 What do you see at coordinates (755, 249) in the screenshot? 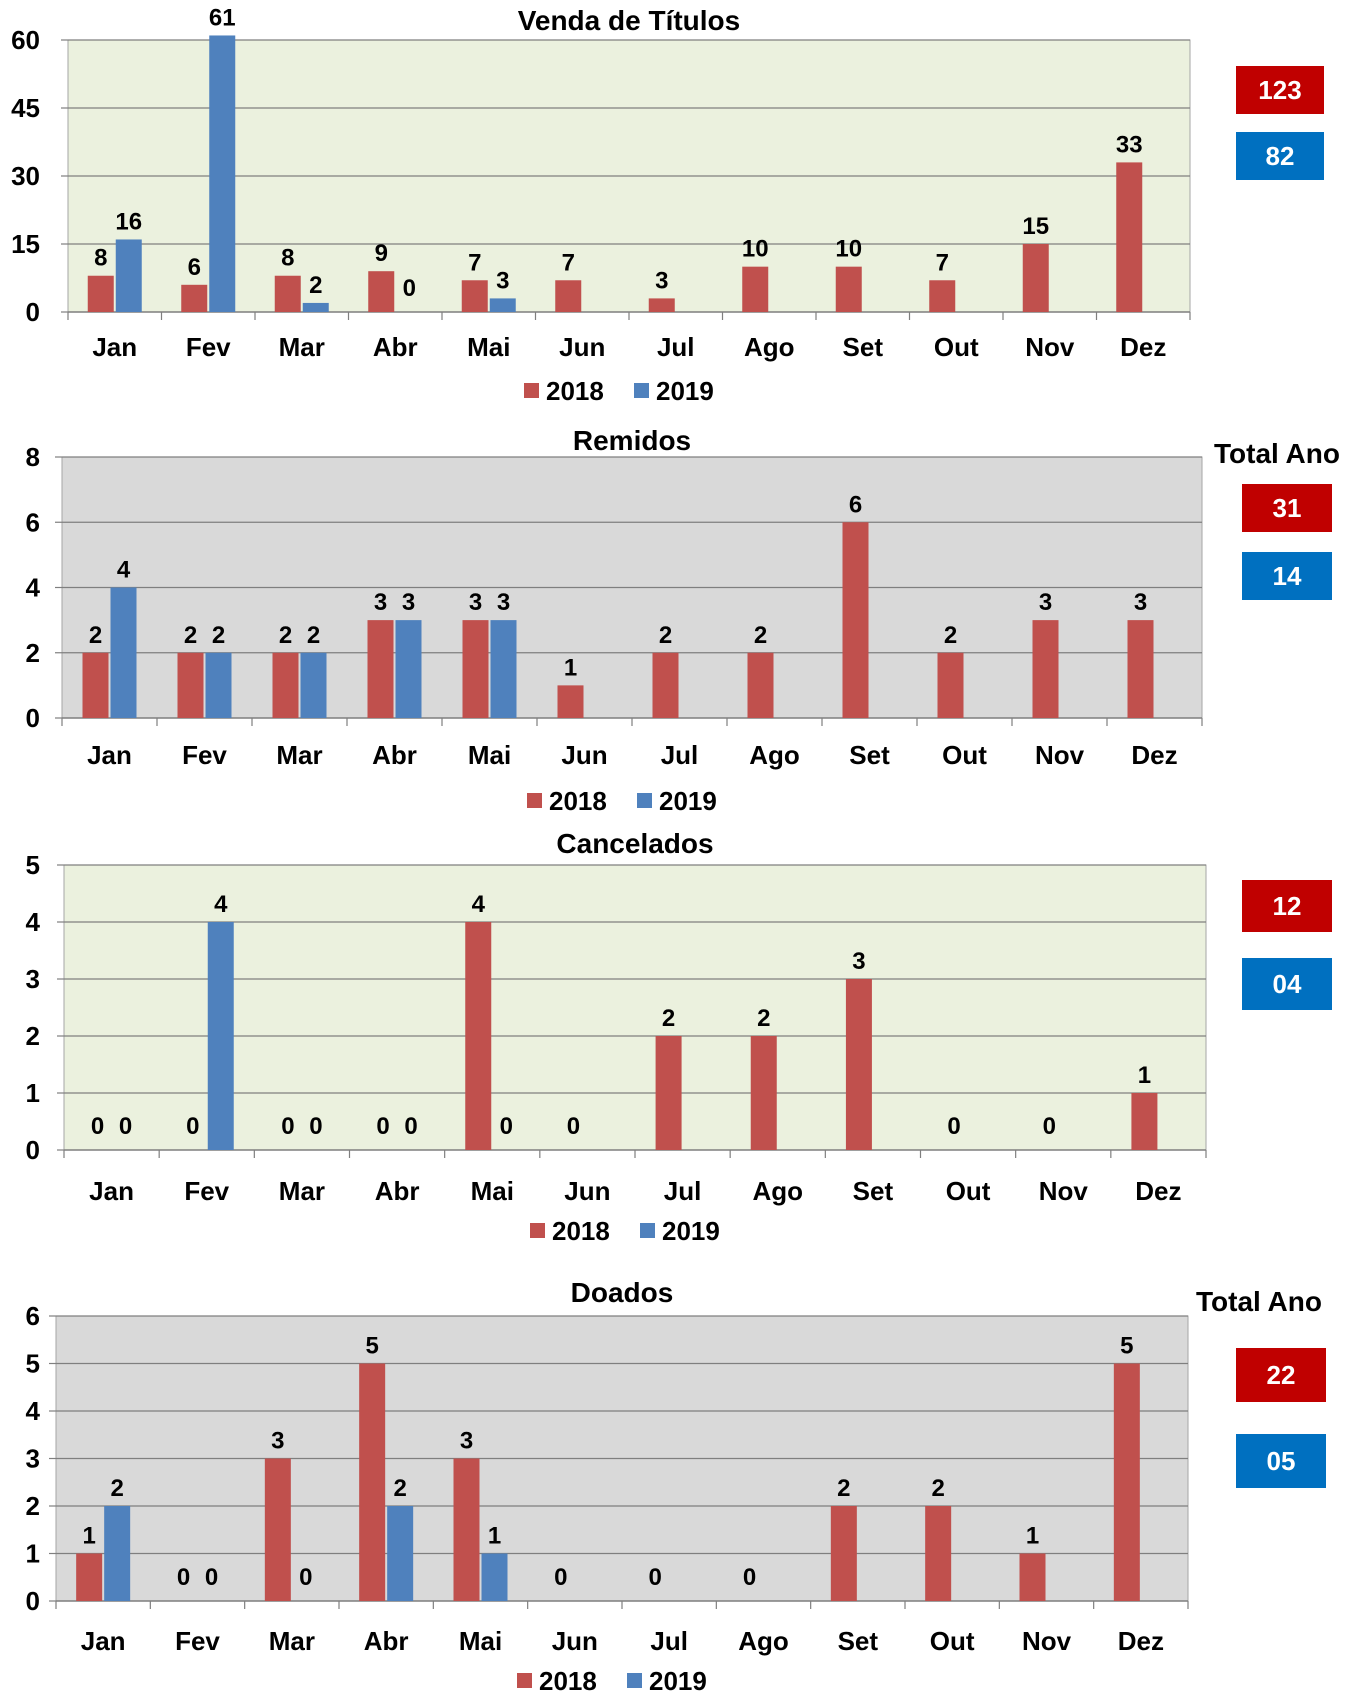
I see `data-label-2018-ago: 10` at bounding box center [755, 249].